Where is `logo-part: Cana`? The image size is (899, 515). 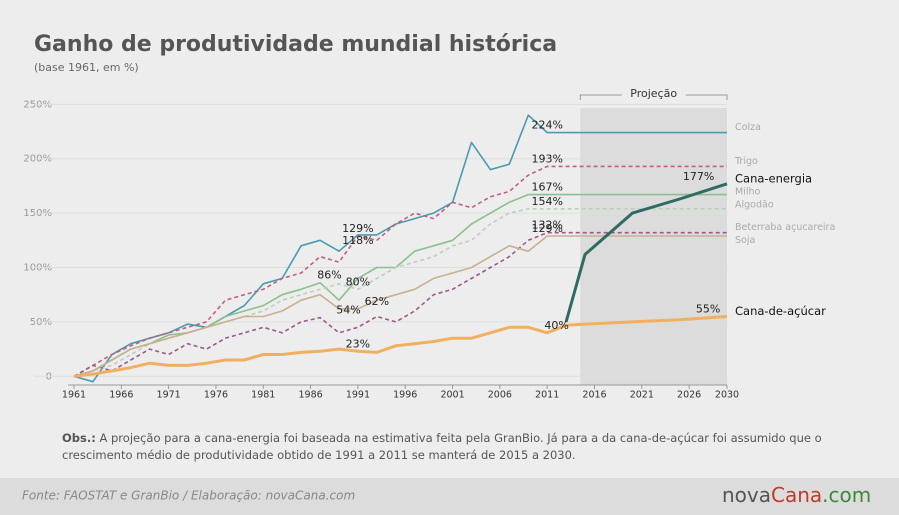 logo-part: Cana is located at coordinates (796, 495).